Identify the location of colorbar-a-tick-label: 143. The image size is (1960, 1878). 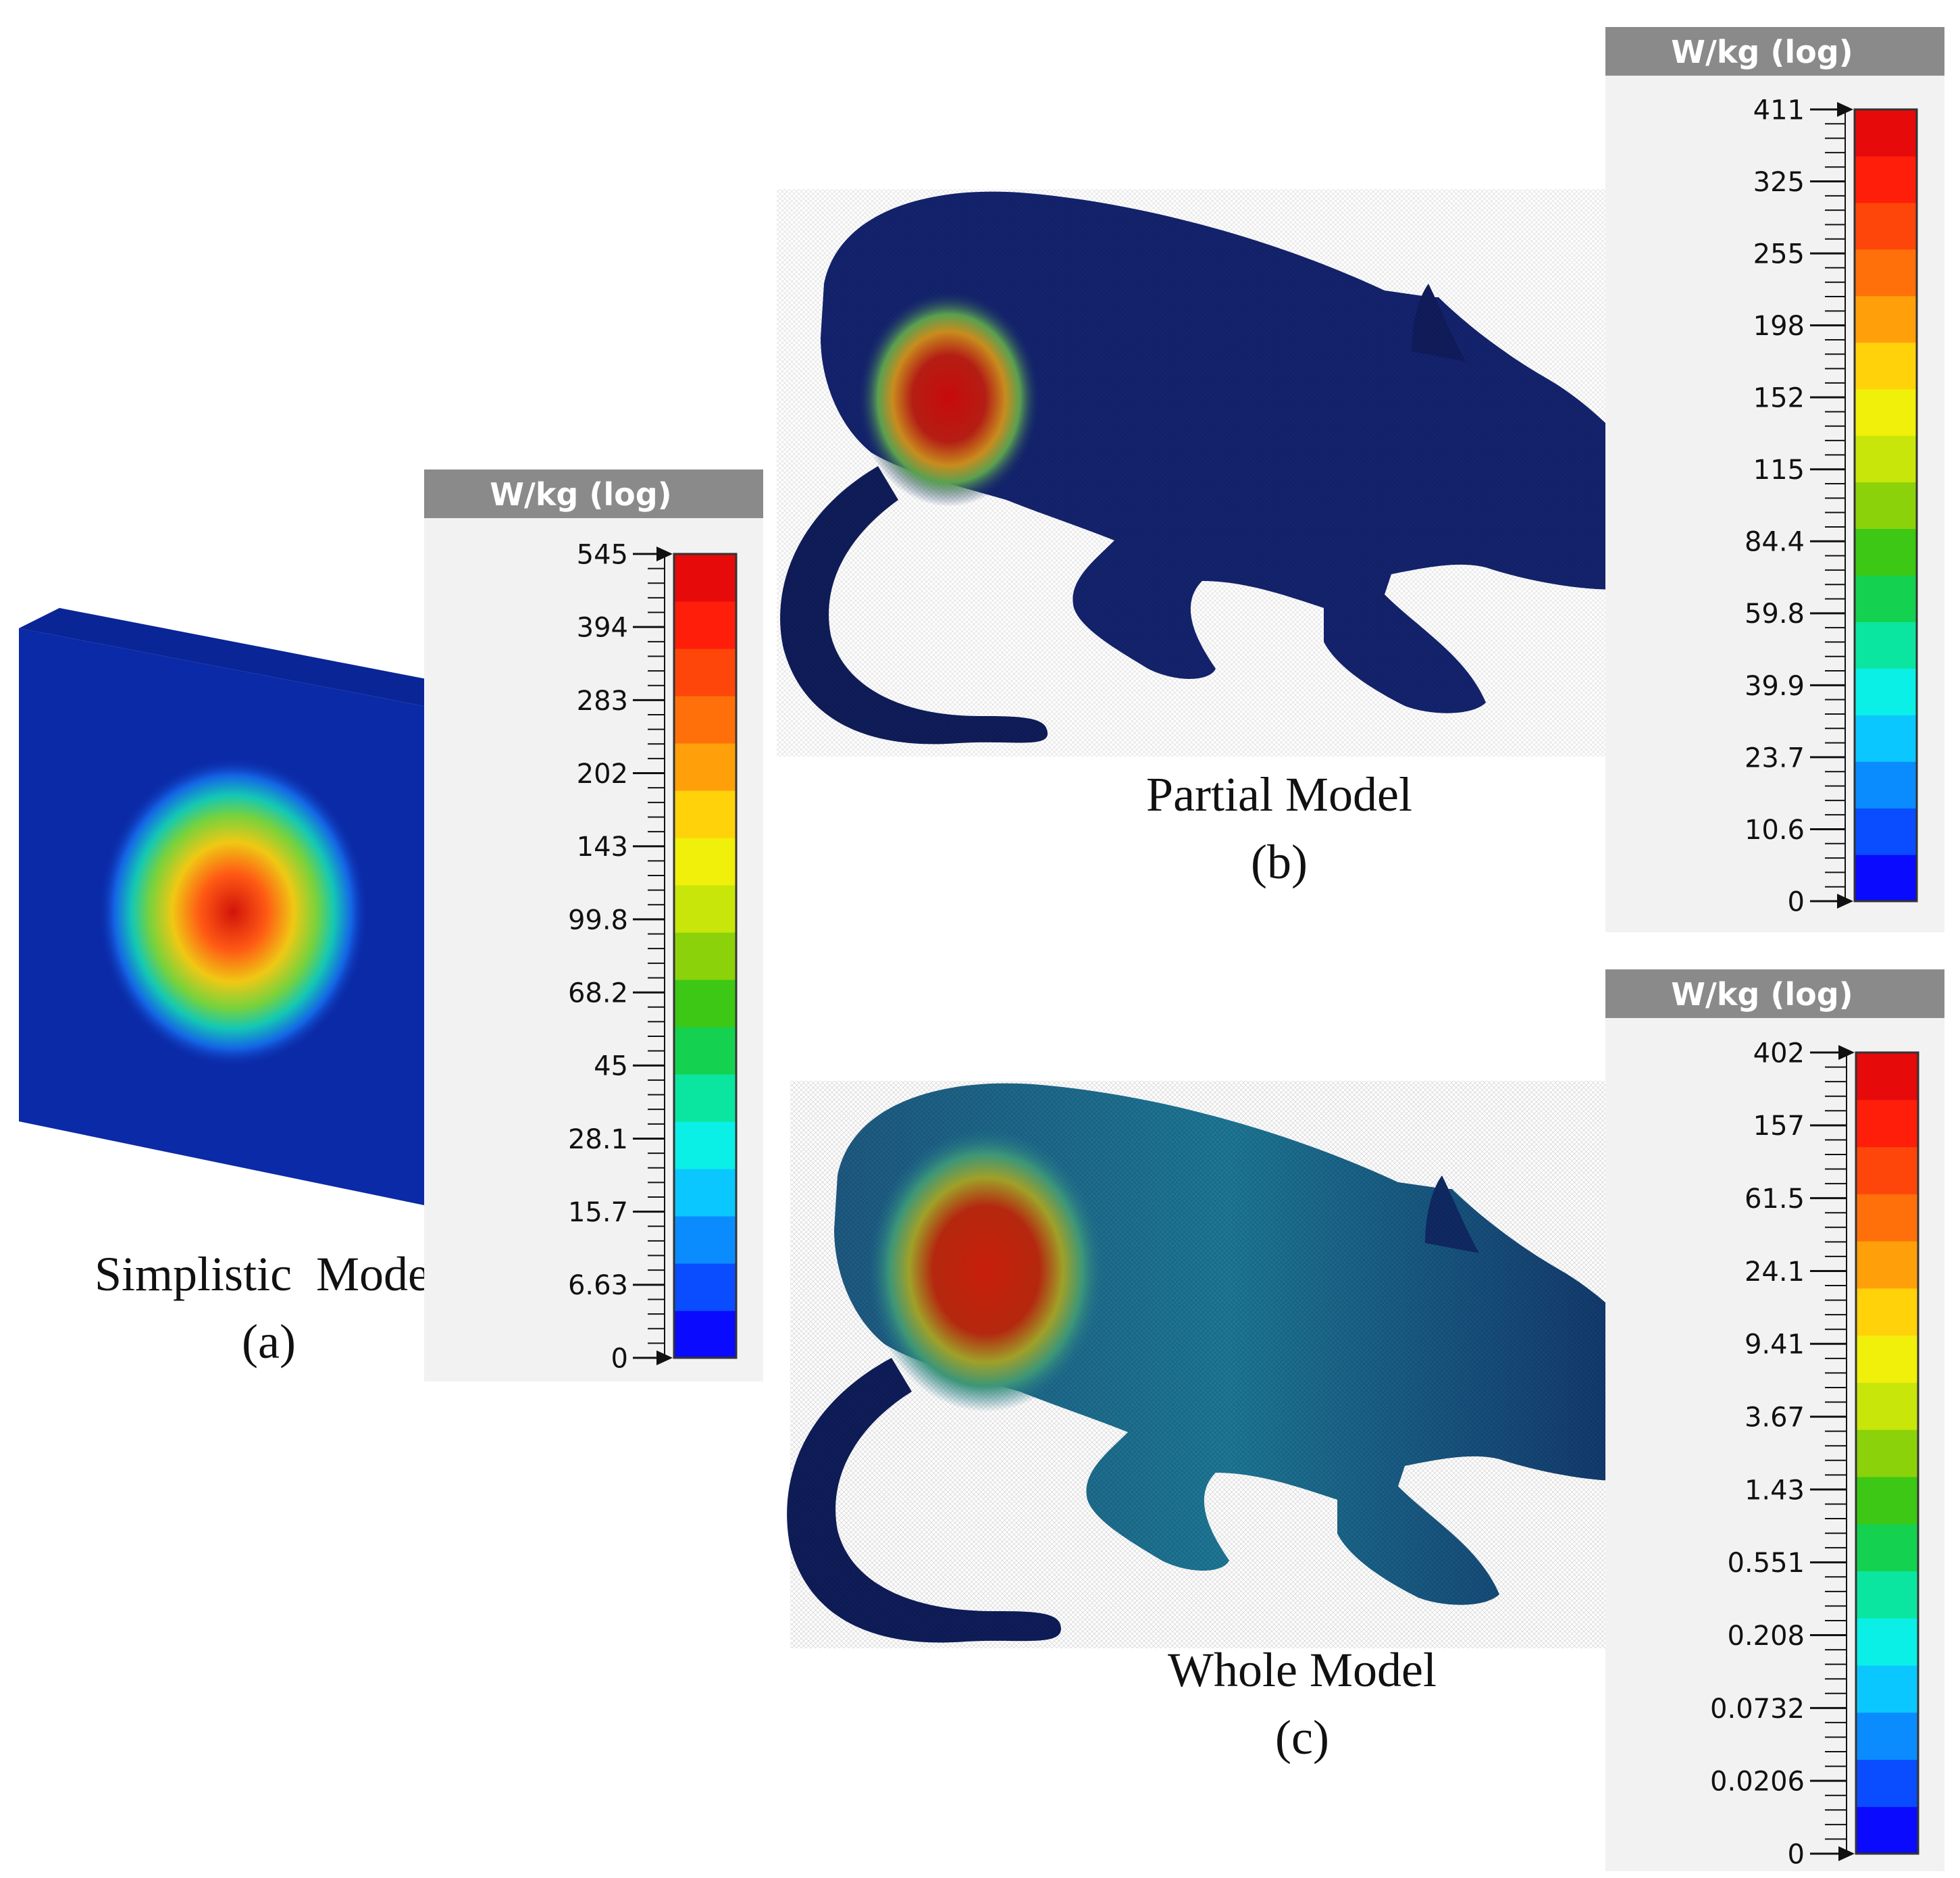
(603, 847).